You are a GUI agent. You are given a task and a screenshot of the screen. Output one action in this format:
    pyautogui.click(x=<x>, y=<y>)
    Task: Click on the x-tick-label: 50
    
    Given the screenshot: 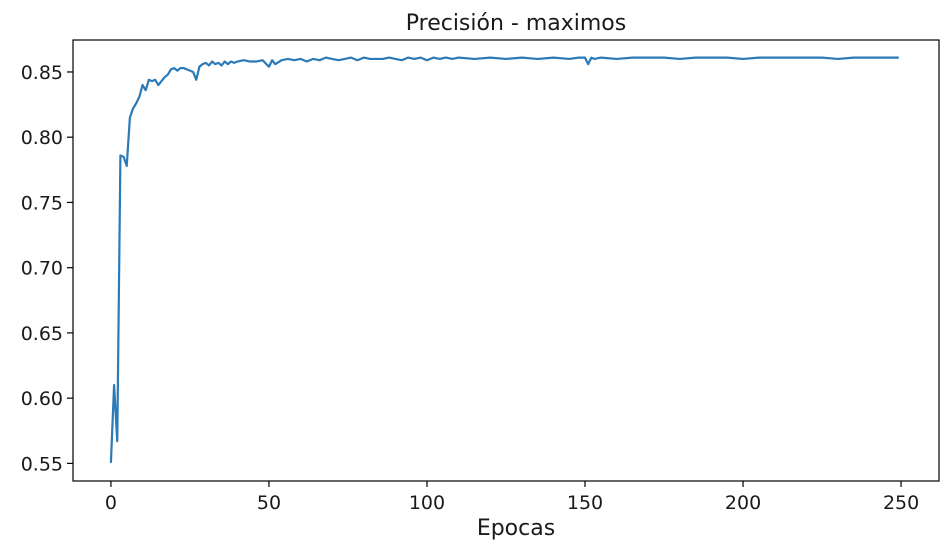 What is the action you would take?
    pyautogui.click(x=269, y=503)
    